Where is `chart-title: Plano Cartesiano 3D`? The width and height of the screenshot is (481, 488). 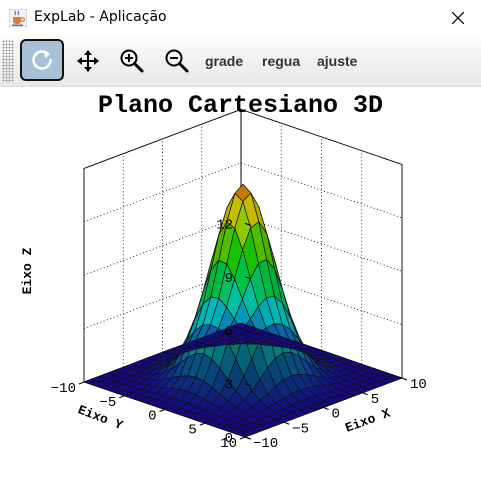 chart-title: Plano Cartesiano 3D is located at coordinates (240, 105).